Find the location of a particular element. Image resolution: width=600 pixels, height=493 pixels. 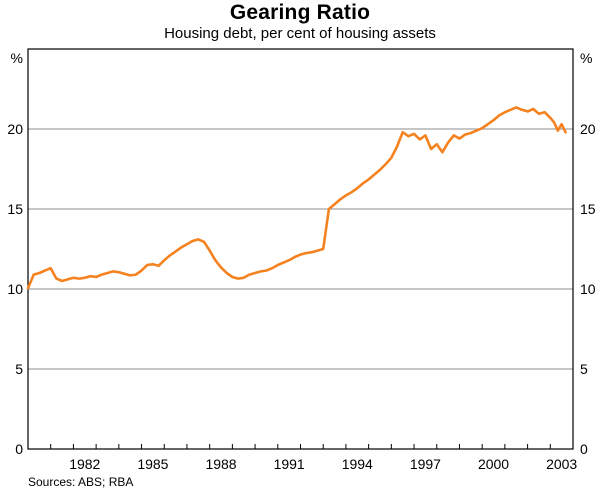

y-tick-label-right: 20 is located at coordinates (588, 129).